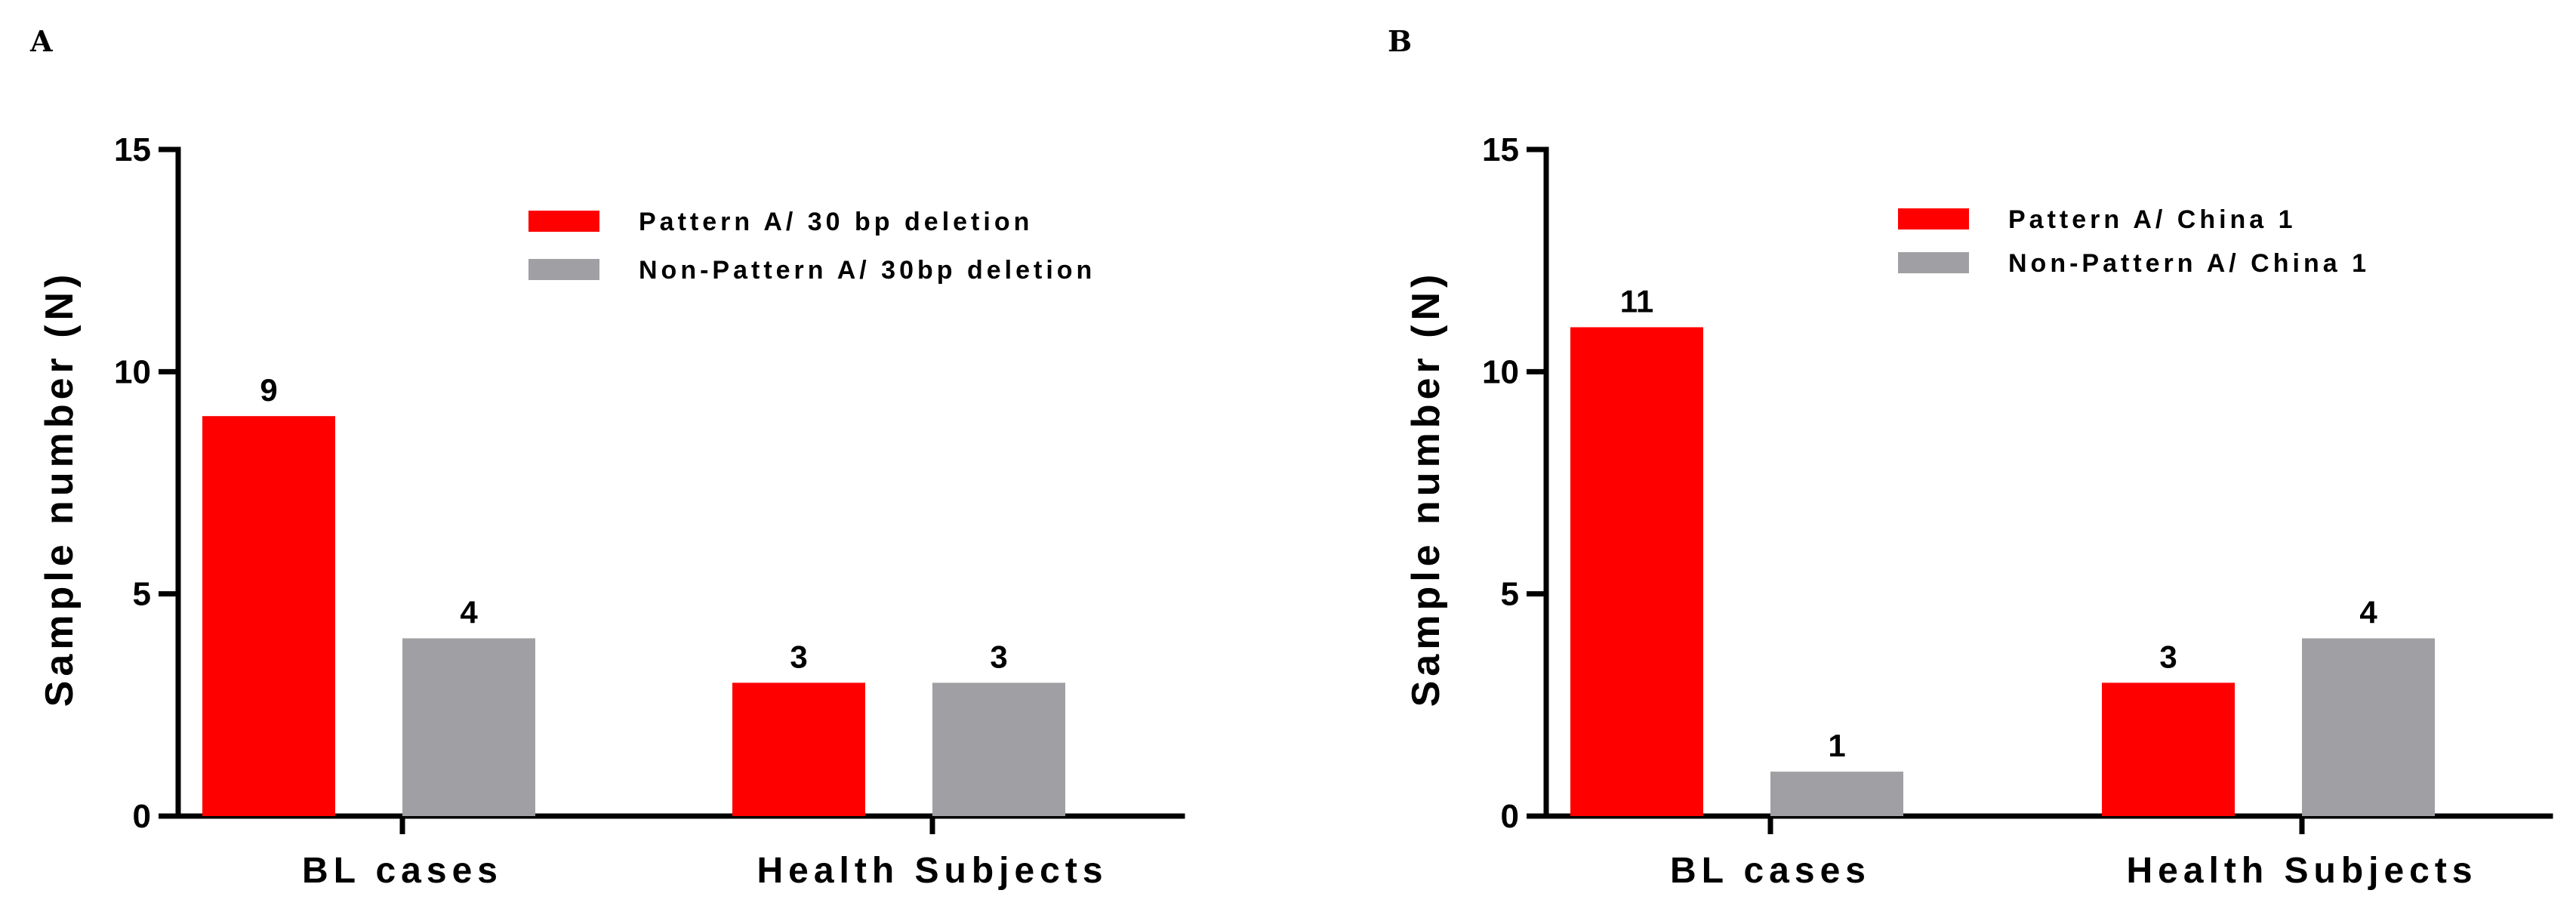 The width and height of the screenshot is (2576, 918). I want to click on y-tick-label-b: 5, so click(1510, 594).